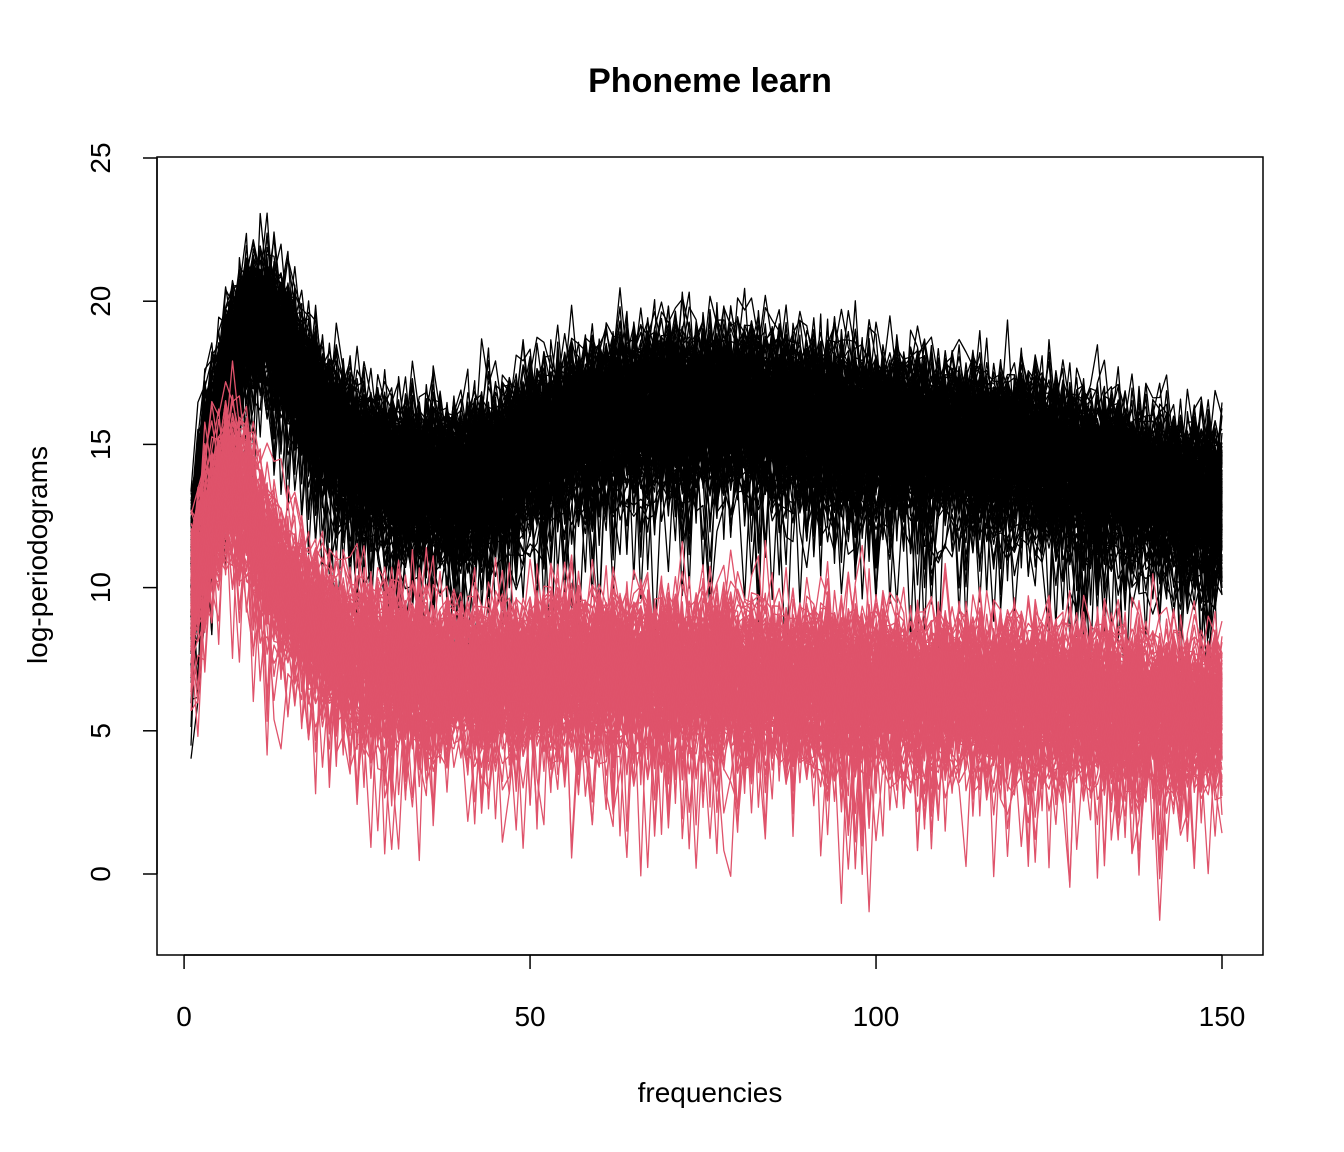 The height and width of the screenshot is (1152, 1344). I want to click on y-axis-label: log-periodograms, so click(37, 555).